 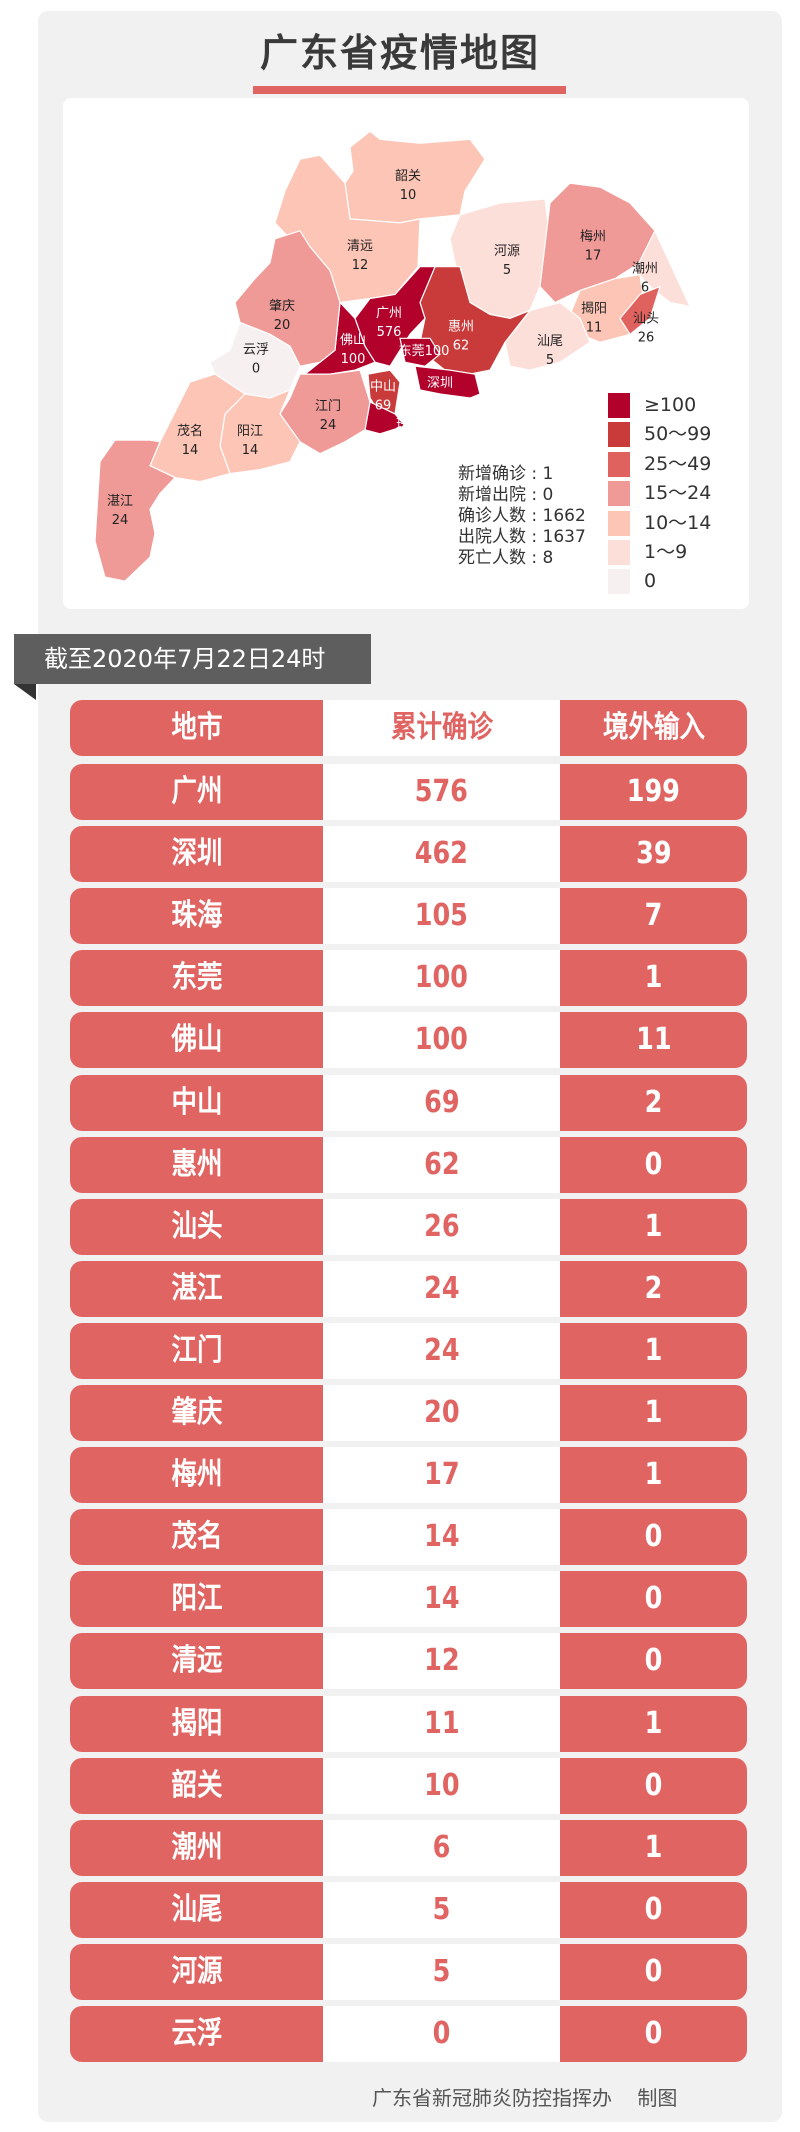 I want to click on imported-cell: 境外输入, so click(x=653, y=728).